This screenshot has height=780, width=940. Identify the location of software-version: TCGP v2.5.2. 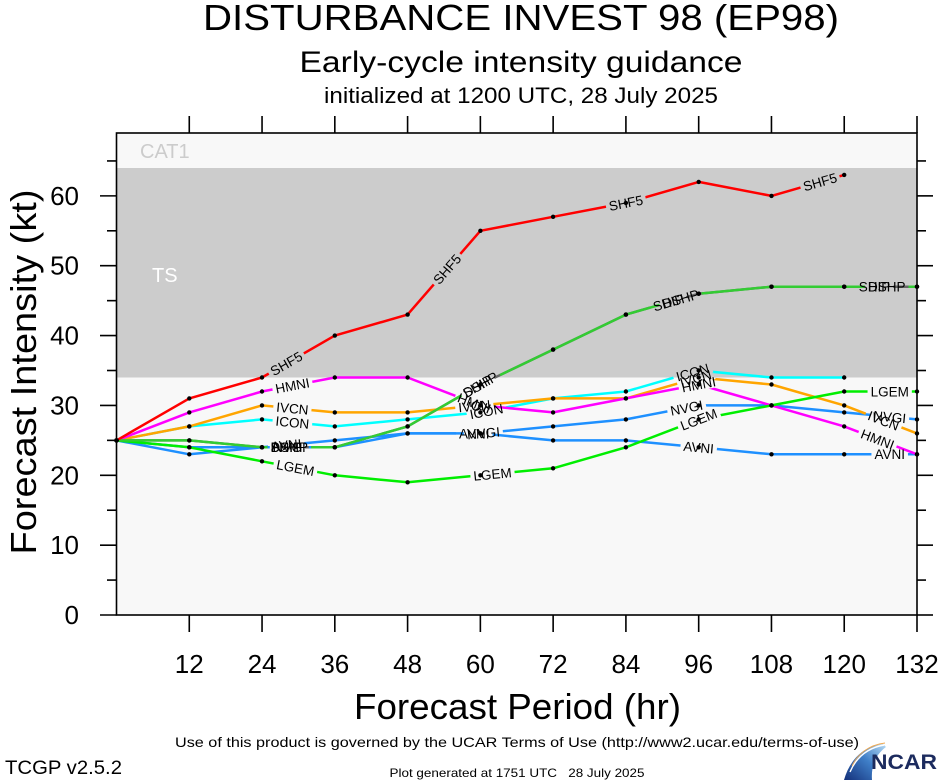
(63, 768).